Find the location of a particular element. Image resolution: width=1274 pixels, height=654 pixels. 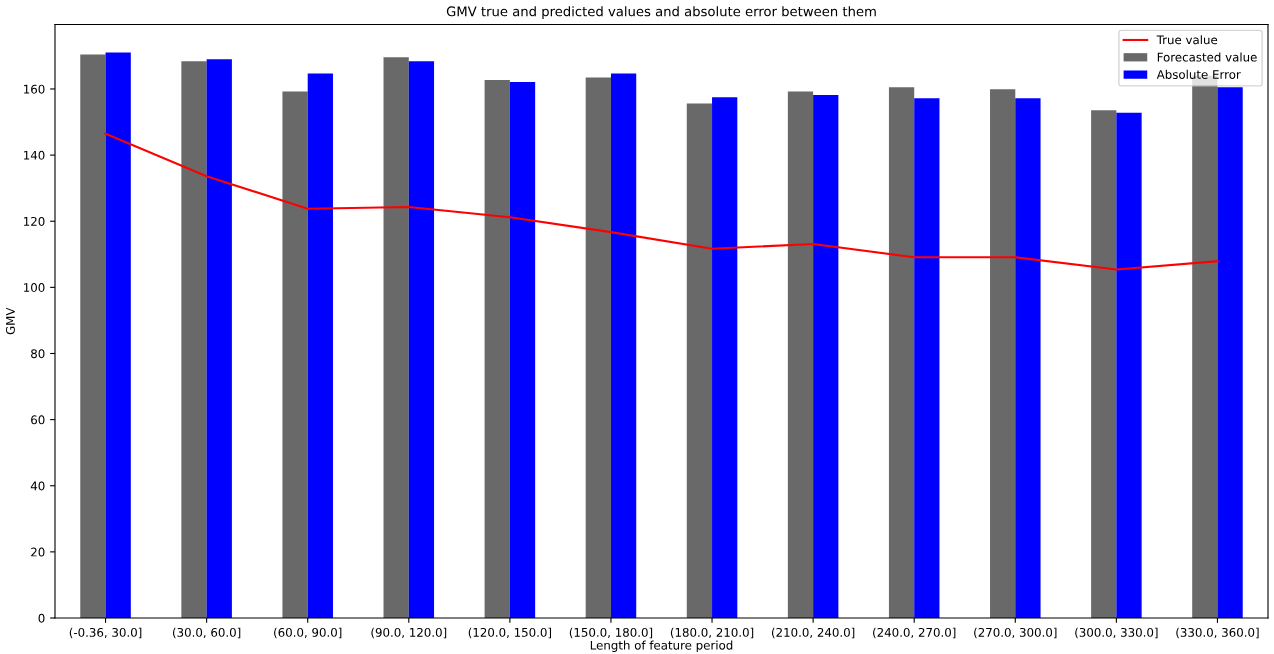

y-tick-label: 60 is located at coordinates (38, 420).